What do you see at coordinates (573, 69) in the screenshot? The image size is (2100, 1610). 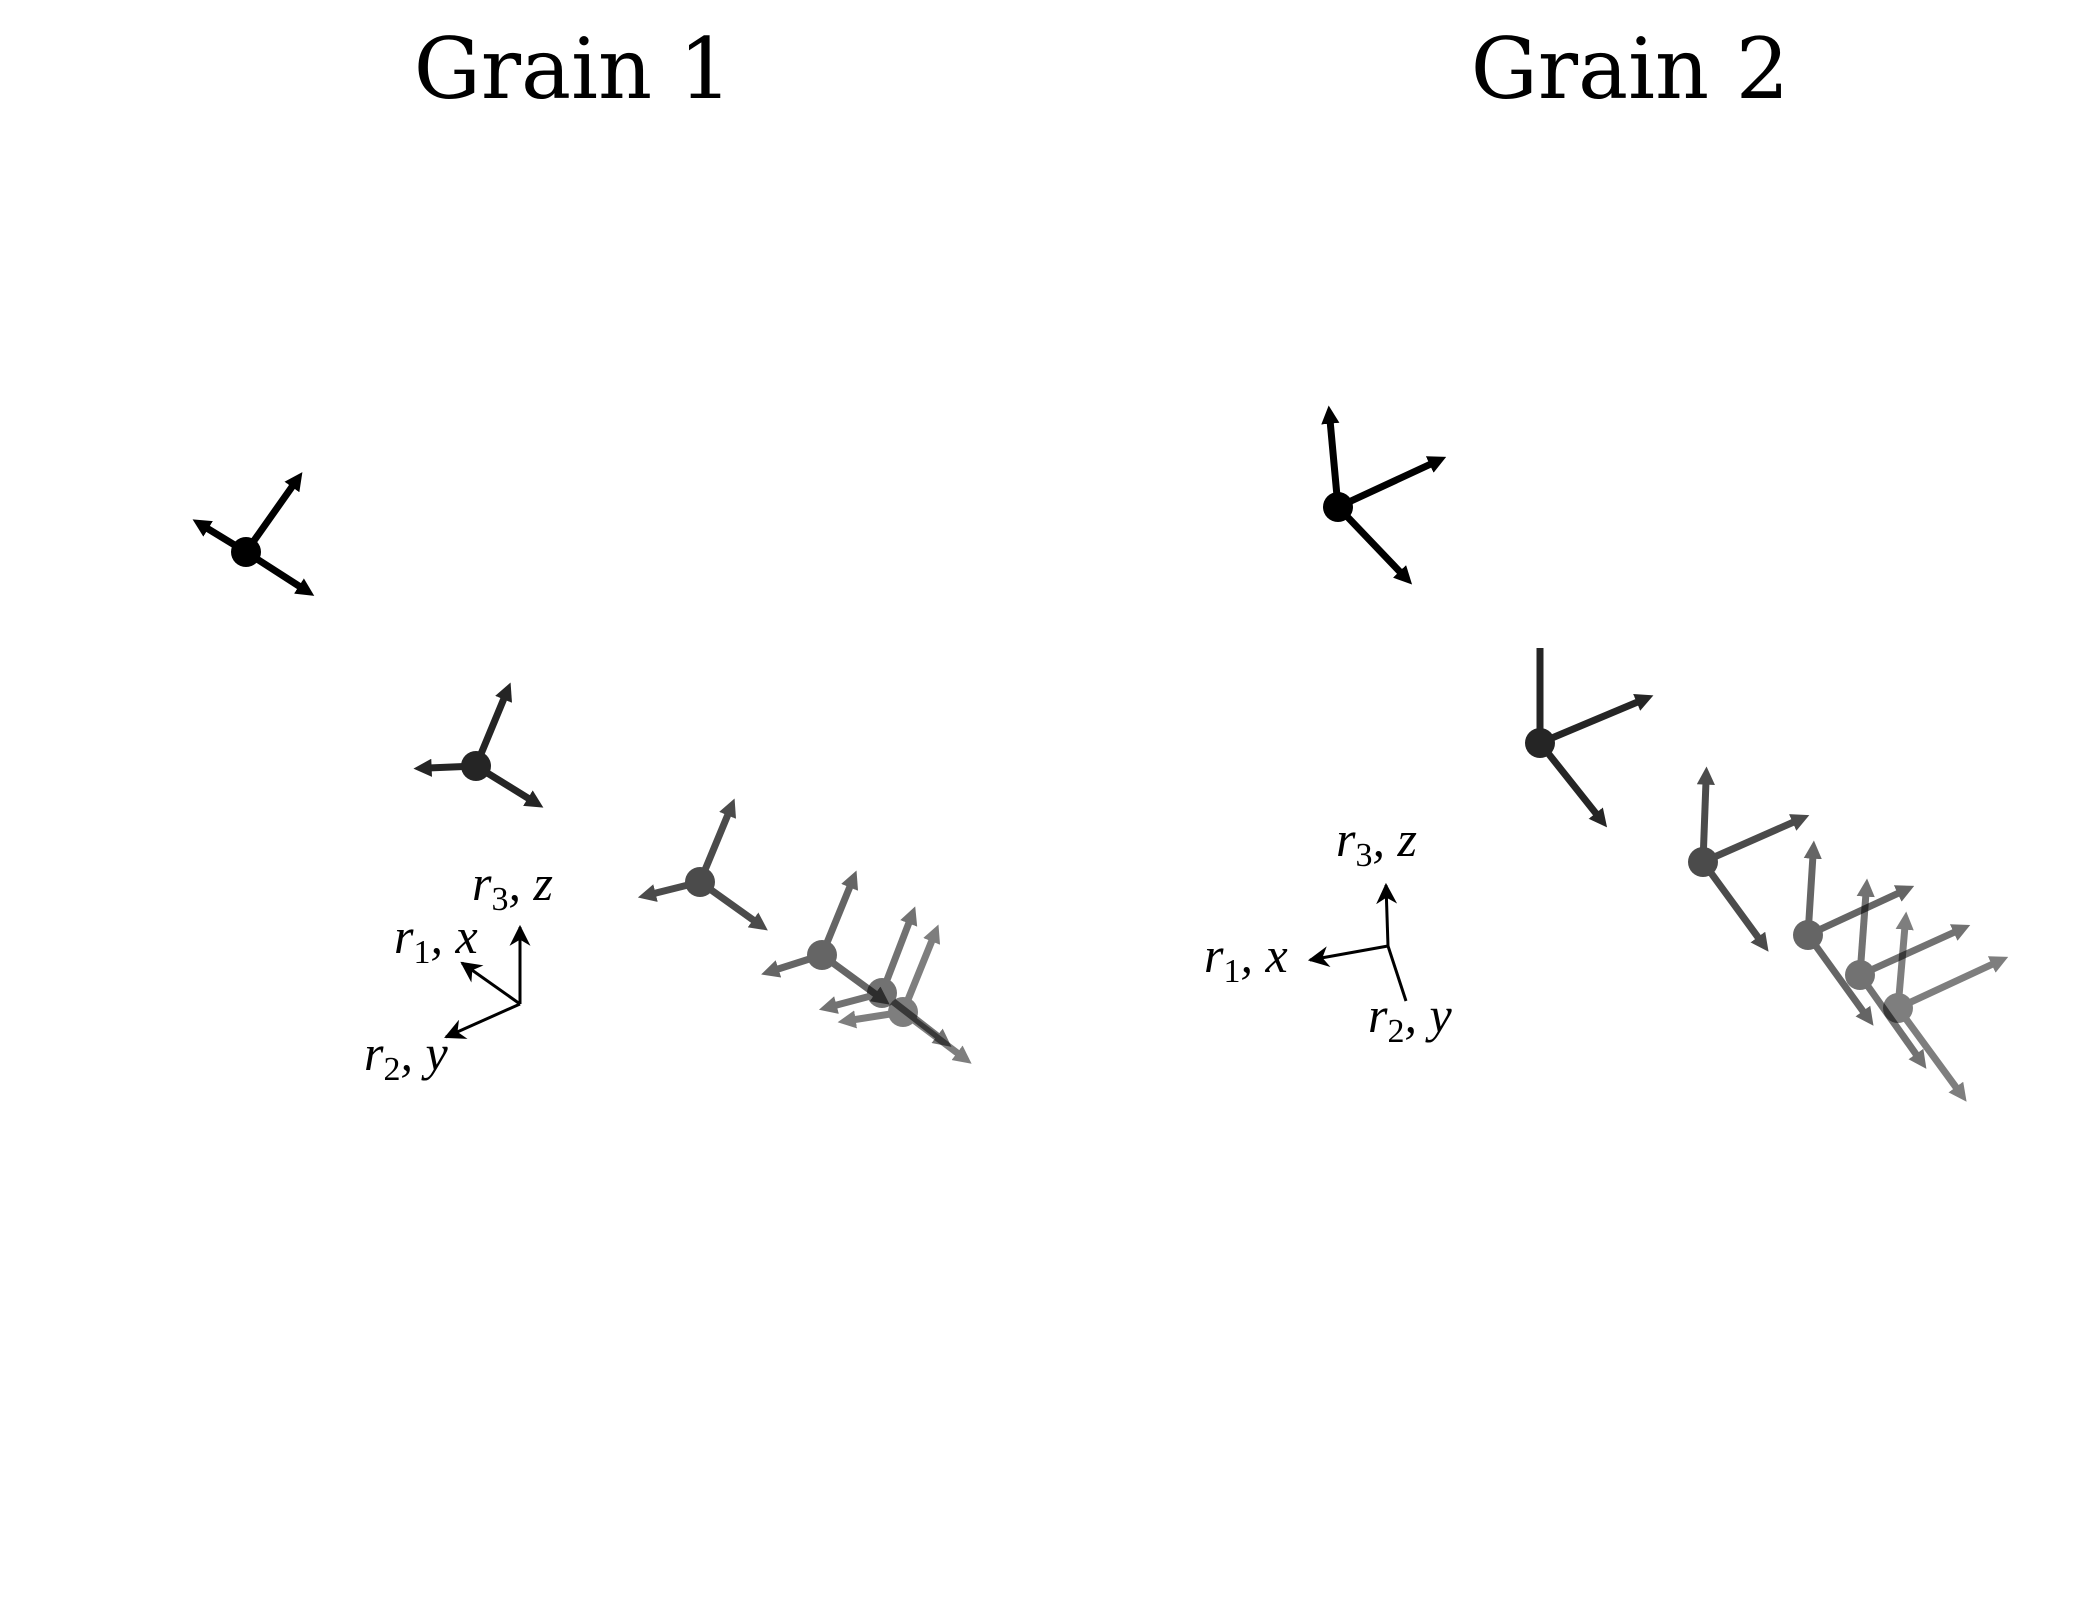 I see `panel-title: Grain 1` at bounding box center [573, 69].